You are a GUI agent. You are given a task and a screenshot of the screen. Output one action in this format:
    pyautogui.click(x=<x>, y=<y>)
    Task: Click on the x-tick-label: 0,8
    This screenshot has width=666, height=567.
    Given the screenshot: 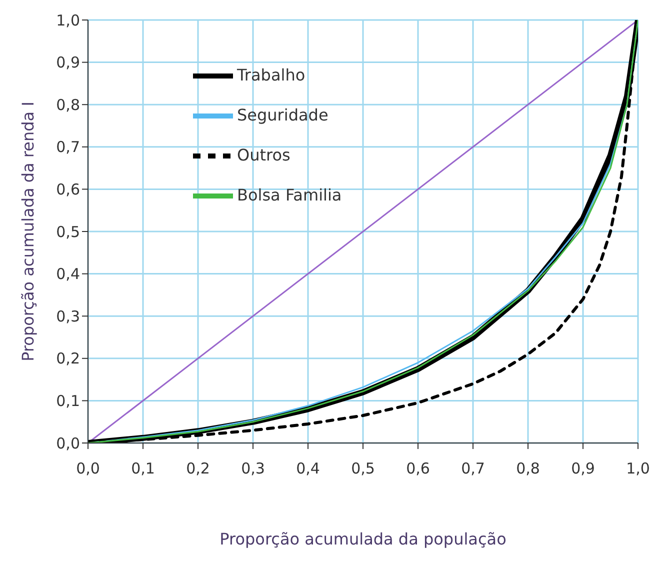 What is the action you would take?
    pyautogui.click(x=528, y=469)
    